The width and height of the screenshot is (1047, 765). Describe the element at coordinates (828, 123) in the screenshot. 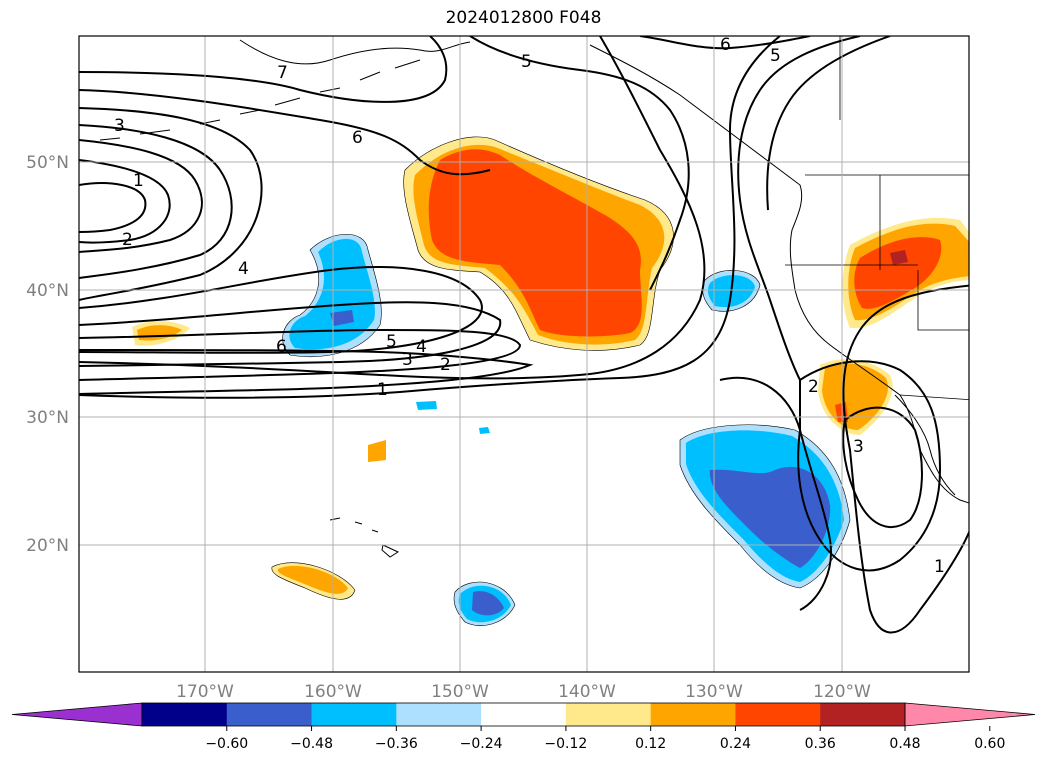

I see `contour-line-4-east` at that location.